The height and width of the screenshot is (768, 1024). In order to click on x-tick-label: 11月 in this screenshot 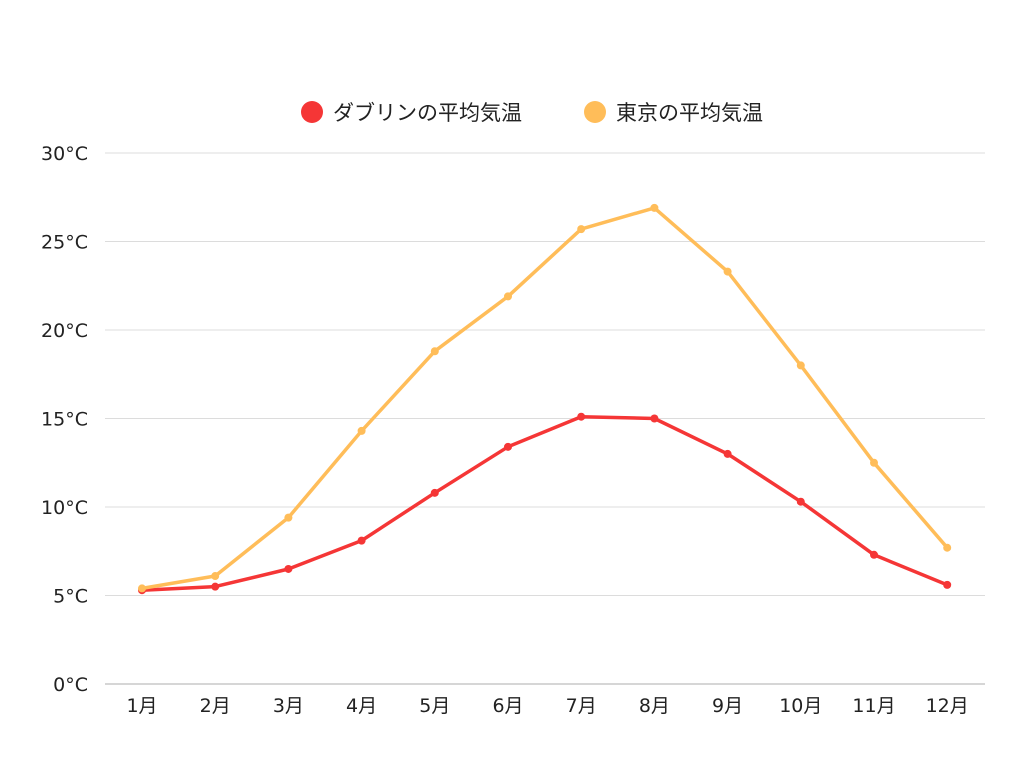, I will do `click(873, 706)`.